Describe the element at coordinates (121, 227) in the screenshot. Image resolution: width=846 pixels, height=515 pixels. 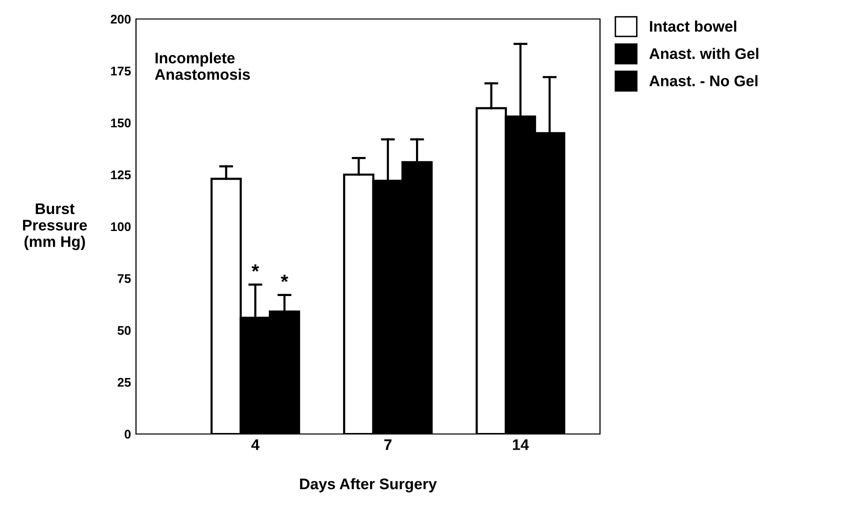
I see `y-tick-label: 100` at that location.